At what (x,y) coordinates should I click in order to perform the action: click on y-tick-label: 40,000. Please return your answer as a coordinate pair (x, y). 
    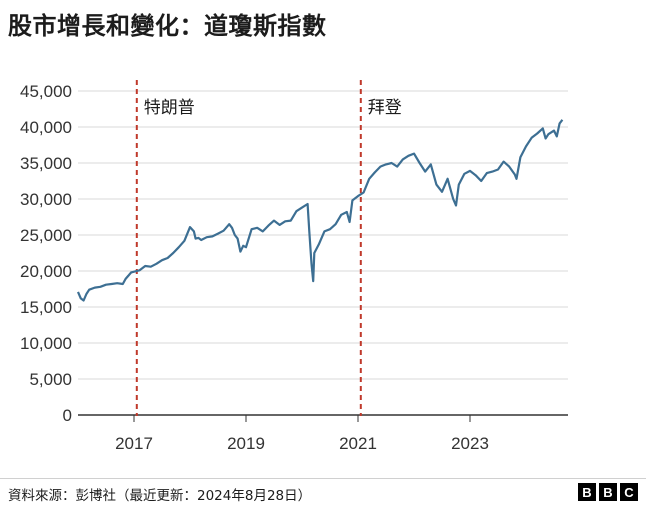
    Looking at the image, I should click on (46, 127).